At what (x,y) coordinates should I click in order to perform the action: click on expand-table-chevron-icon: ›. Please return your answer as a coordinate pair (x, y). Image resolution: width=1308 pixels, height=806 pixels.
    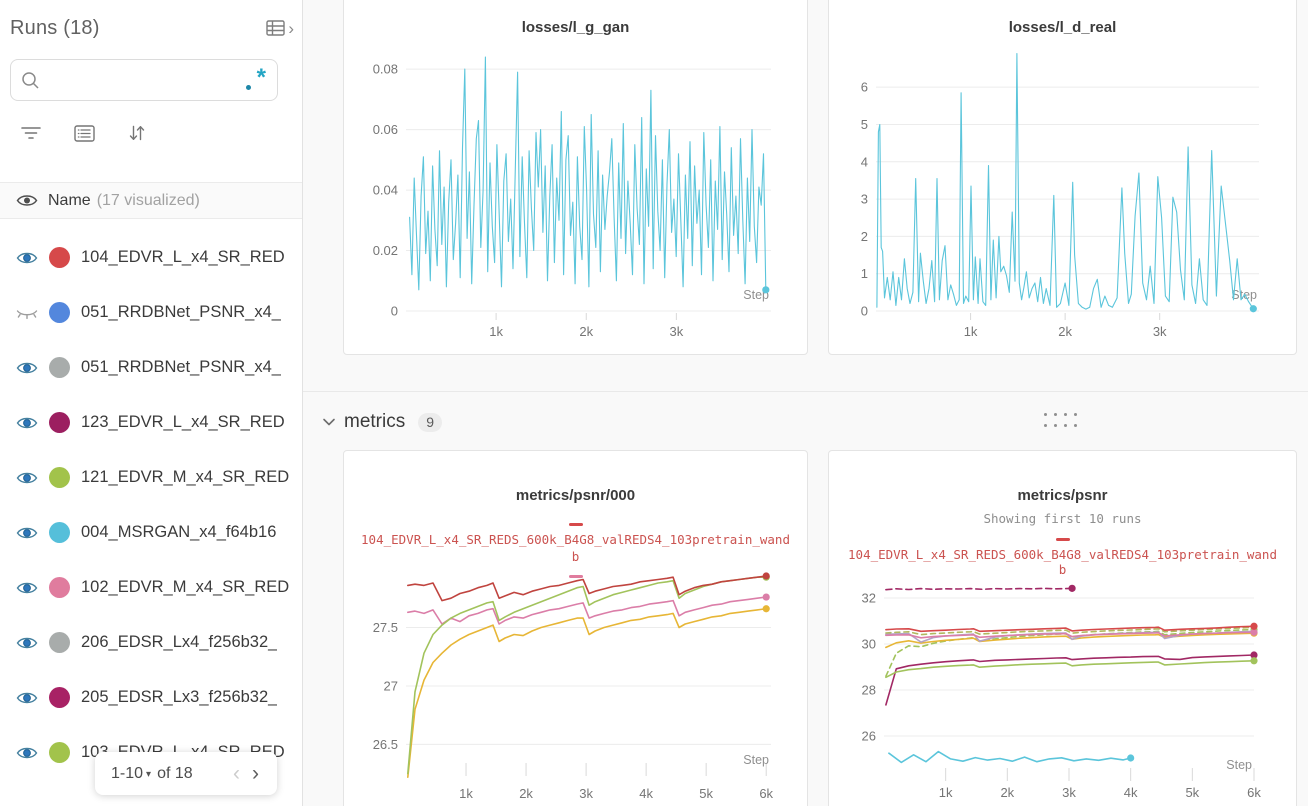
    Looking at the image, I should click on (291, 28).